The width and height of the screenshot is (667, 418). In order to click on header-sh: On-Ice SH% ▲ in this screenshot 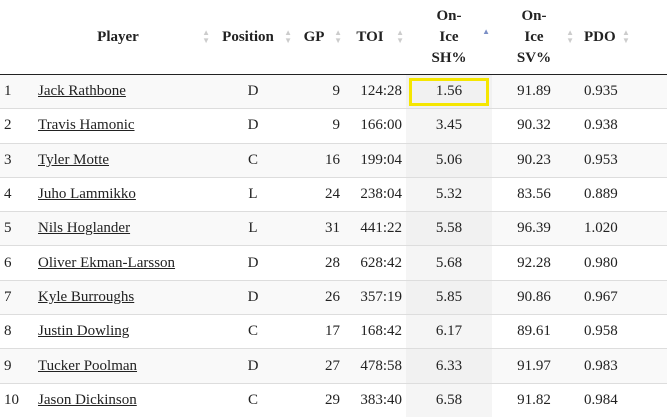, I will do `click(449, 37)`.